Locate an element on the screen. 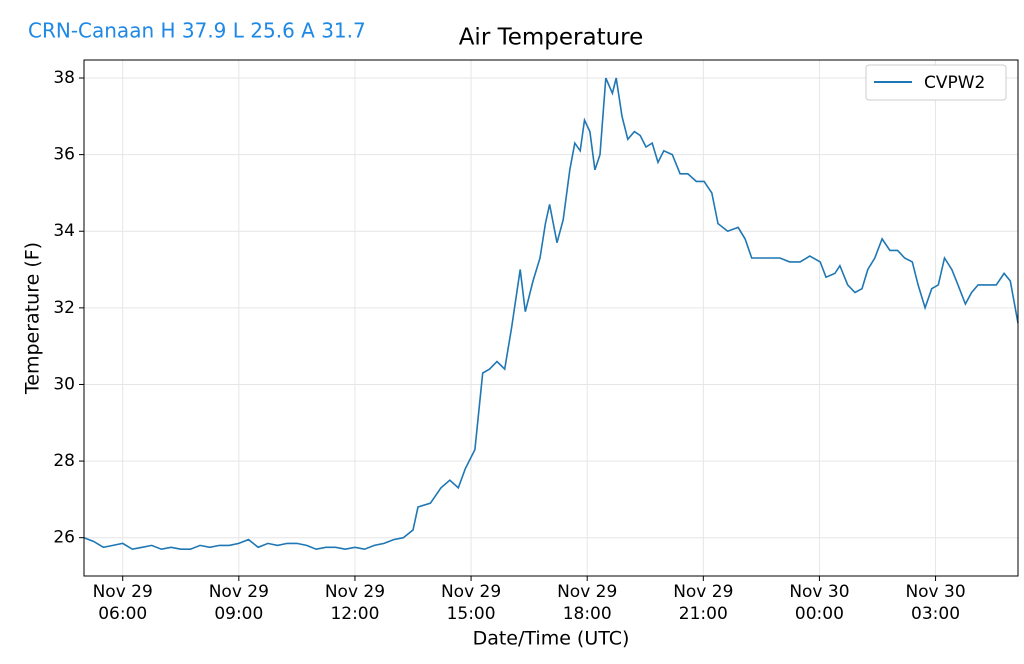 This screenshot has height=664, width=1024. y-tick-label: 38 is located at coordinates (64, 78).